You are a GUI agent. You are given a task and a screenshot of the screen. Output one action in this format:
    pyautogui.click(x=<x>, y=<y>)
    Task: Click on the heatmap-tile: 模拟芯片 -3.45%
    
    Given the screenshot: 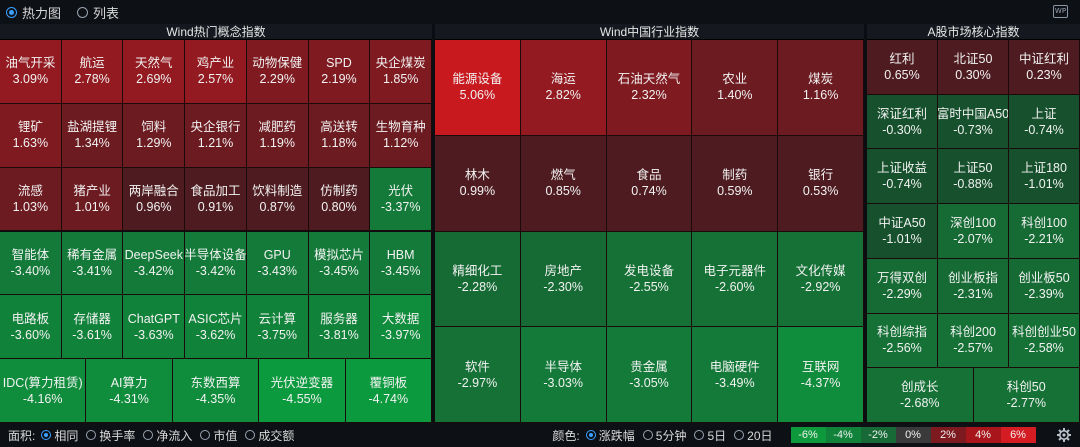 What is the action you would take?
    pyautogui.click(x=339, y=263)
    